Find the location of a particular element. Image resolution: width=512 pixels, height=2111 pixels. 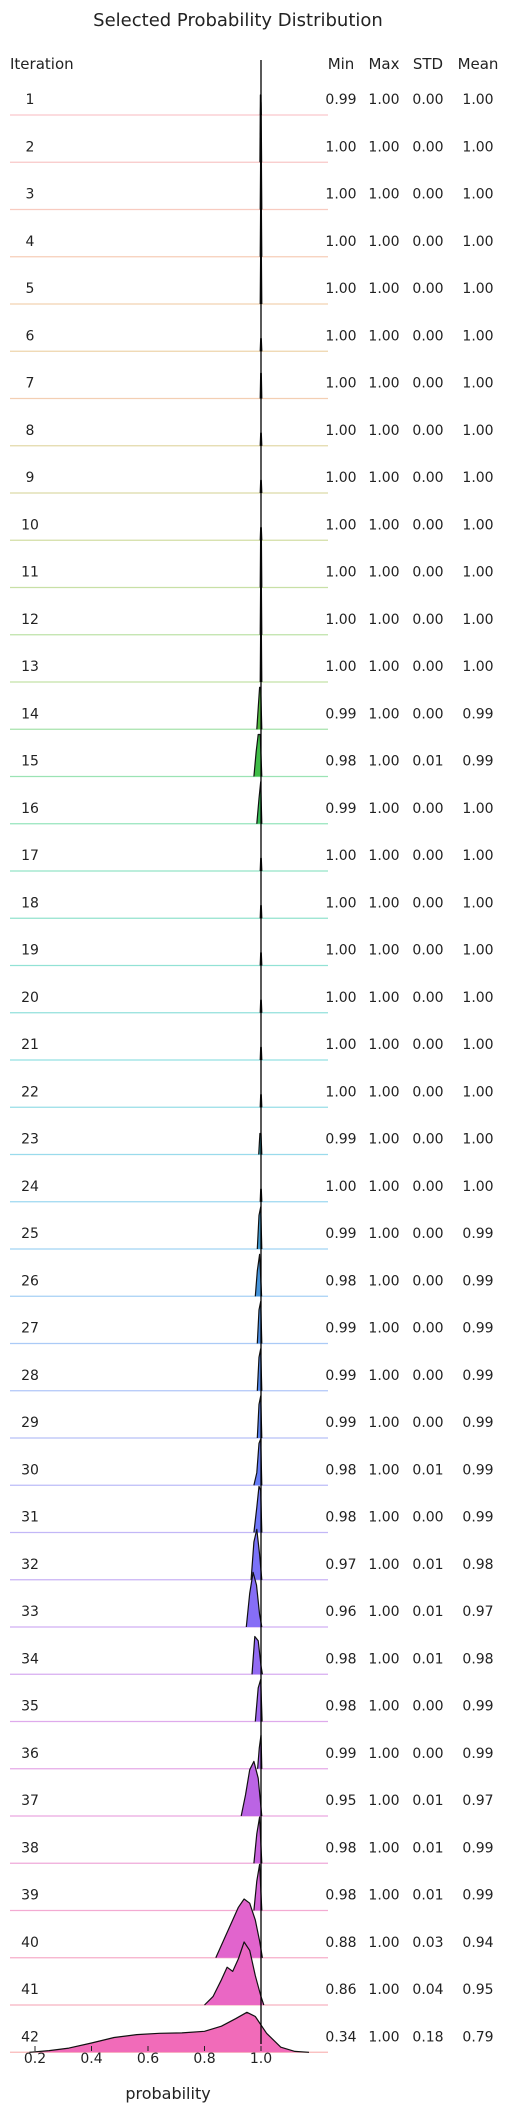

mean-value: 0.97 is located at coordinates (477, 1801).